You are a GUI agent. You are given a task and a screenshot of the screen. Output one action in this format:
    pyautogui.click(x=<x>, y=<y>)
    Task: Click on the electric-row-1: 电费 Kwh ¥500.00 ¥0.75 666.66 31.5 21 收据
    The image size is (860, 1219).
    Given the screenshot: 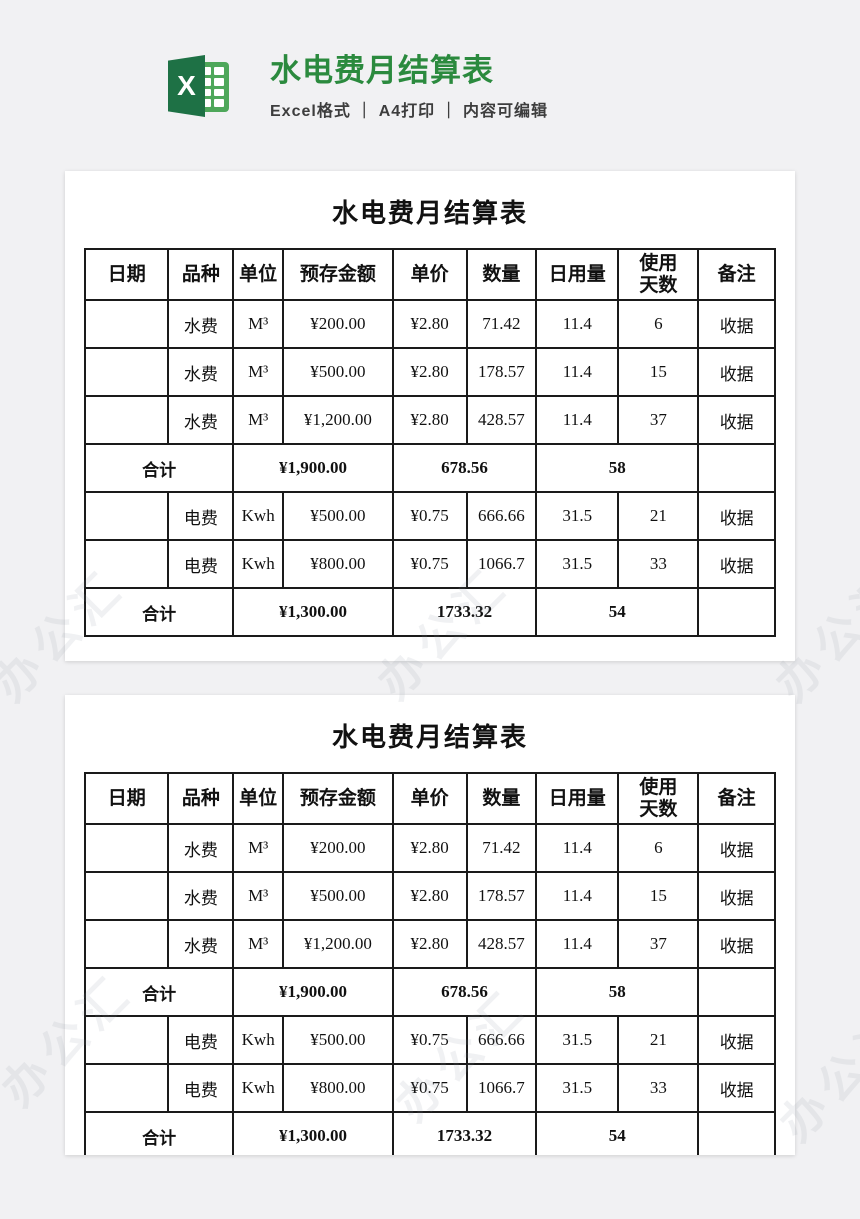 What is the action you would take?
    pyautogui.click(x=429, y=1040)
    